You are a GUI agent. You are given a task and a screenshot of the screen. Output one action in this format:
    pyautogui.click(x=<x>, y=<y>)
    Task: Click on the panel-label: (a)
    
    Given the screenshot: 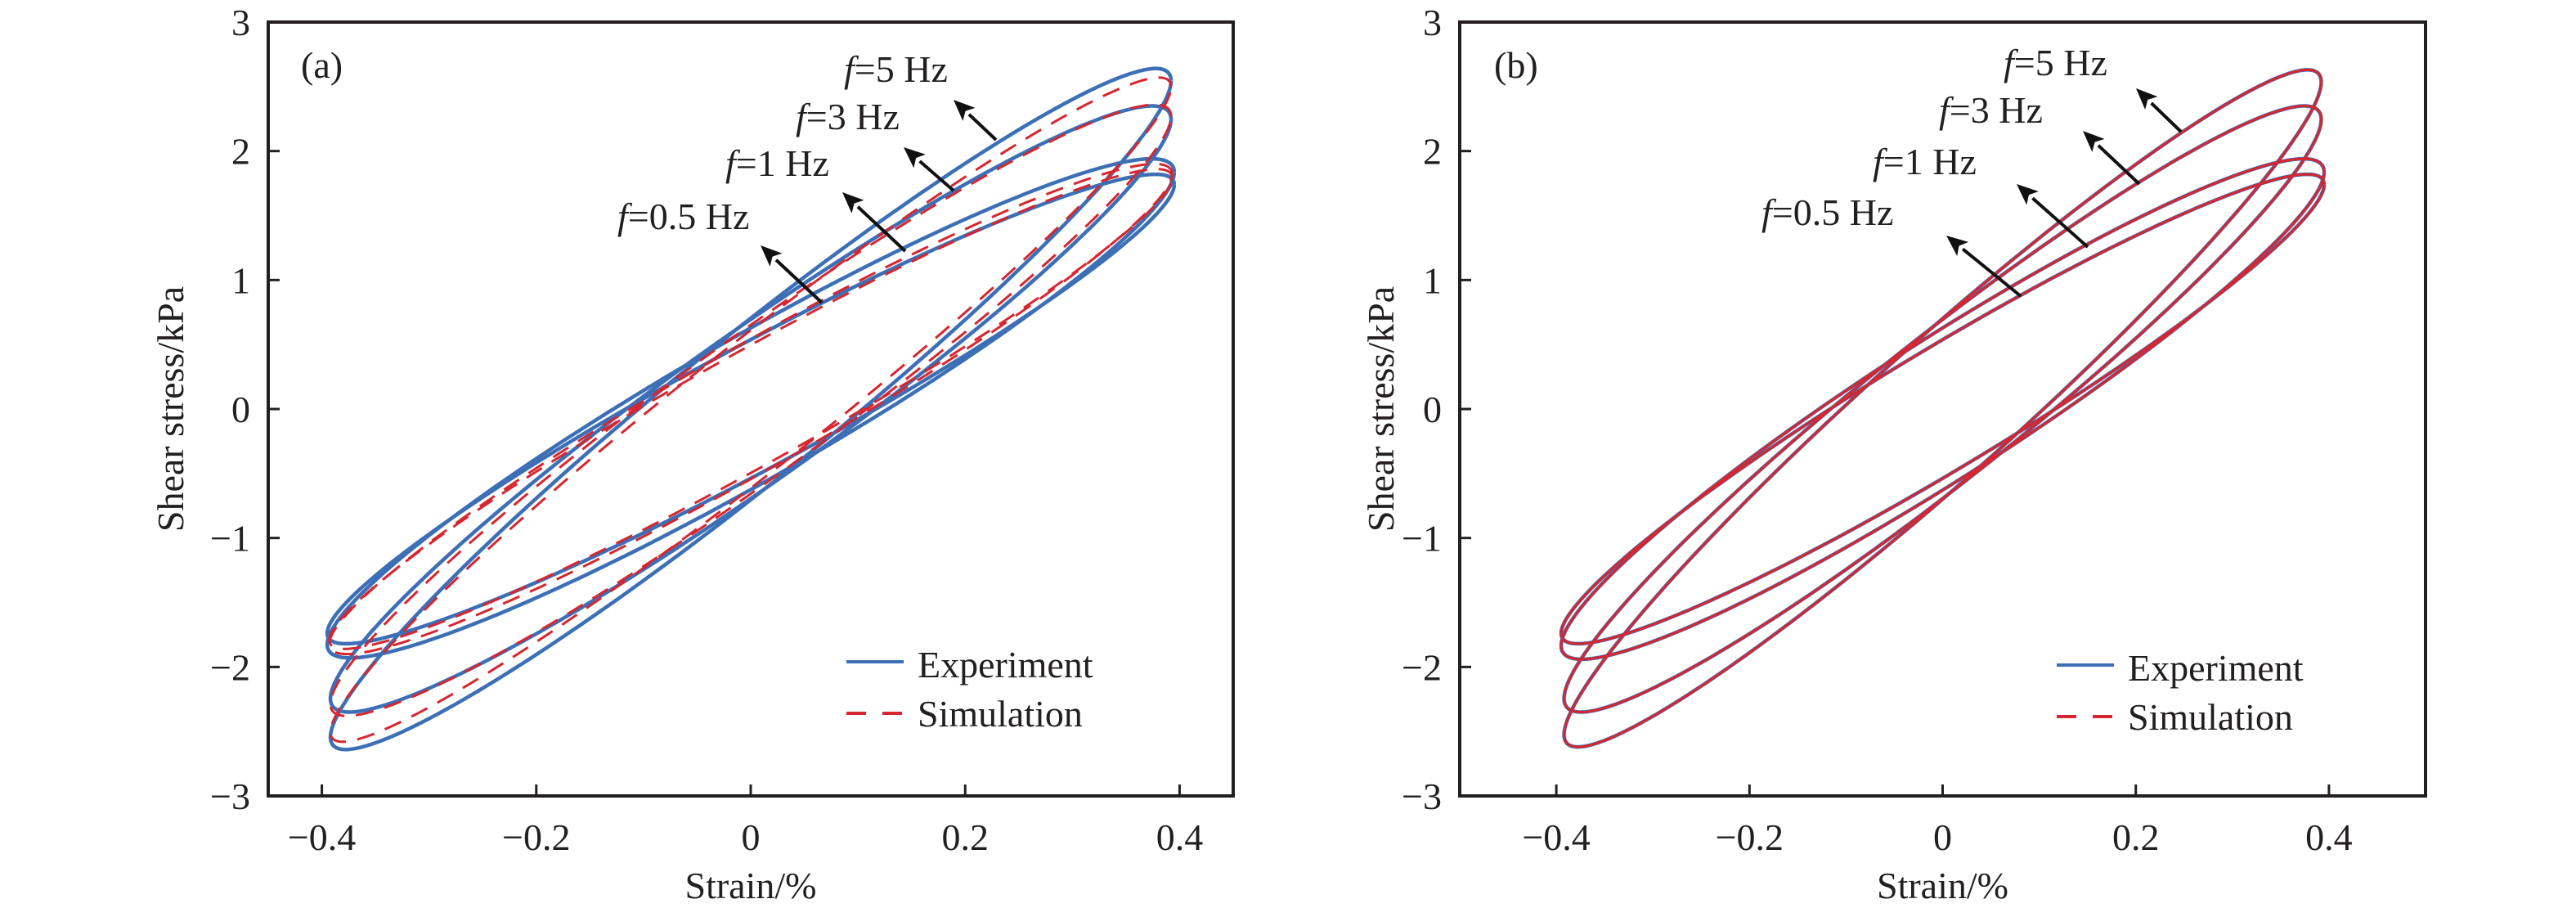 What is the action you would take?
    pyautogui.click(x=322, y=65)
    